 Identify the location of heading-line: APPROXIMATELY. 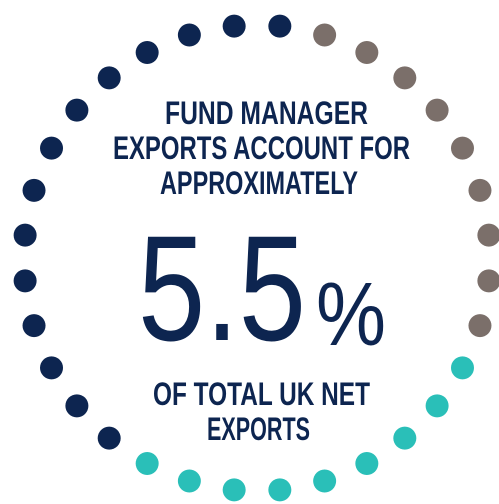
(259, 183).